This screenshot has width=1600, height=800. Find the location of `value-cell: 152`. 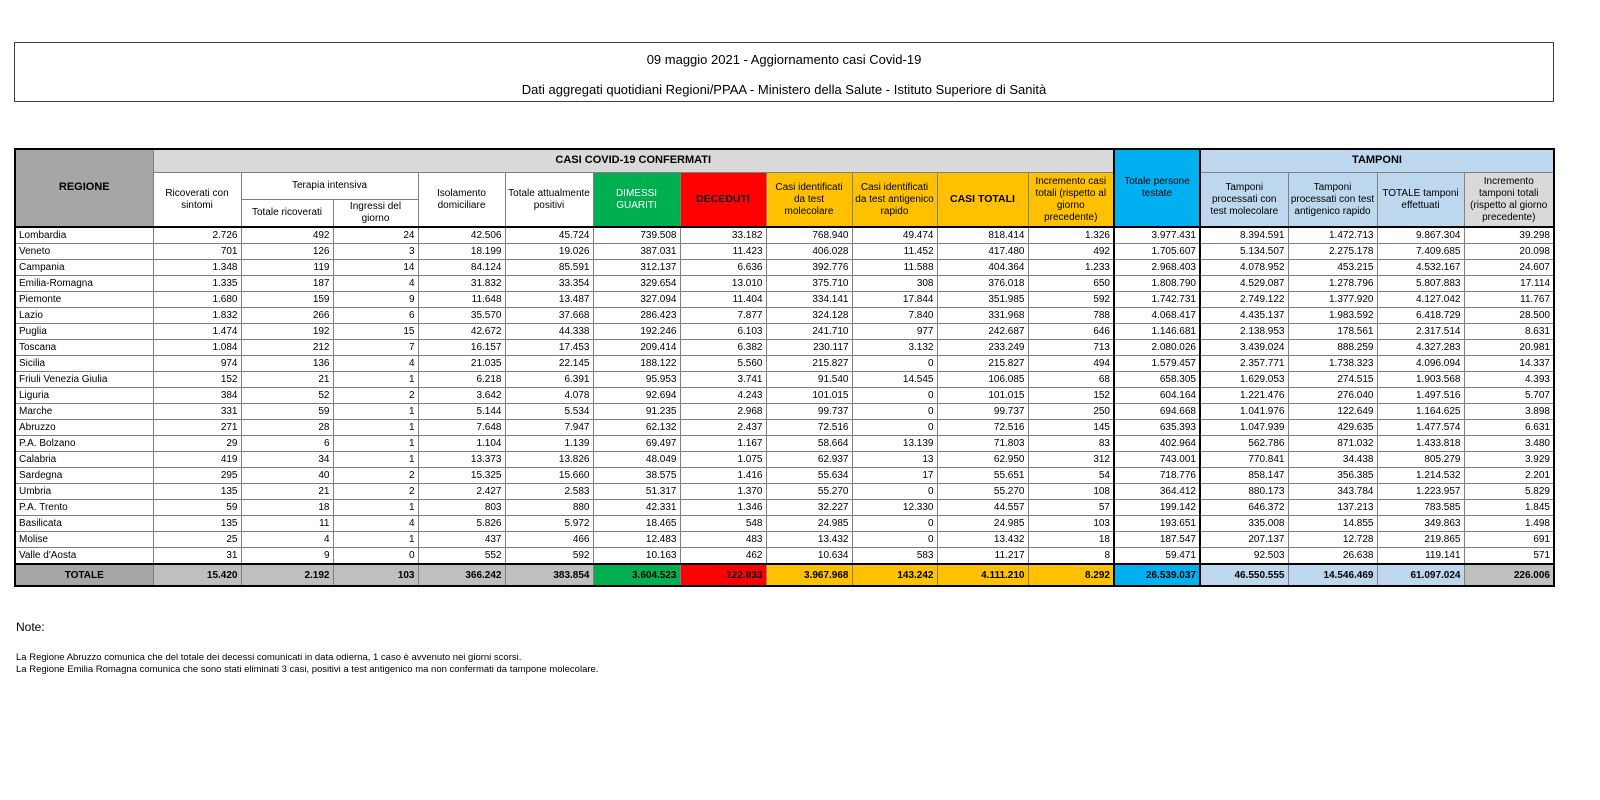

value-cell: 152 is located at coordinates (1071, 395).